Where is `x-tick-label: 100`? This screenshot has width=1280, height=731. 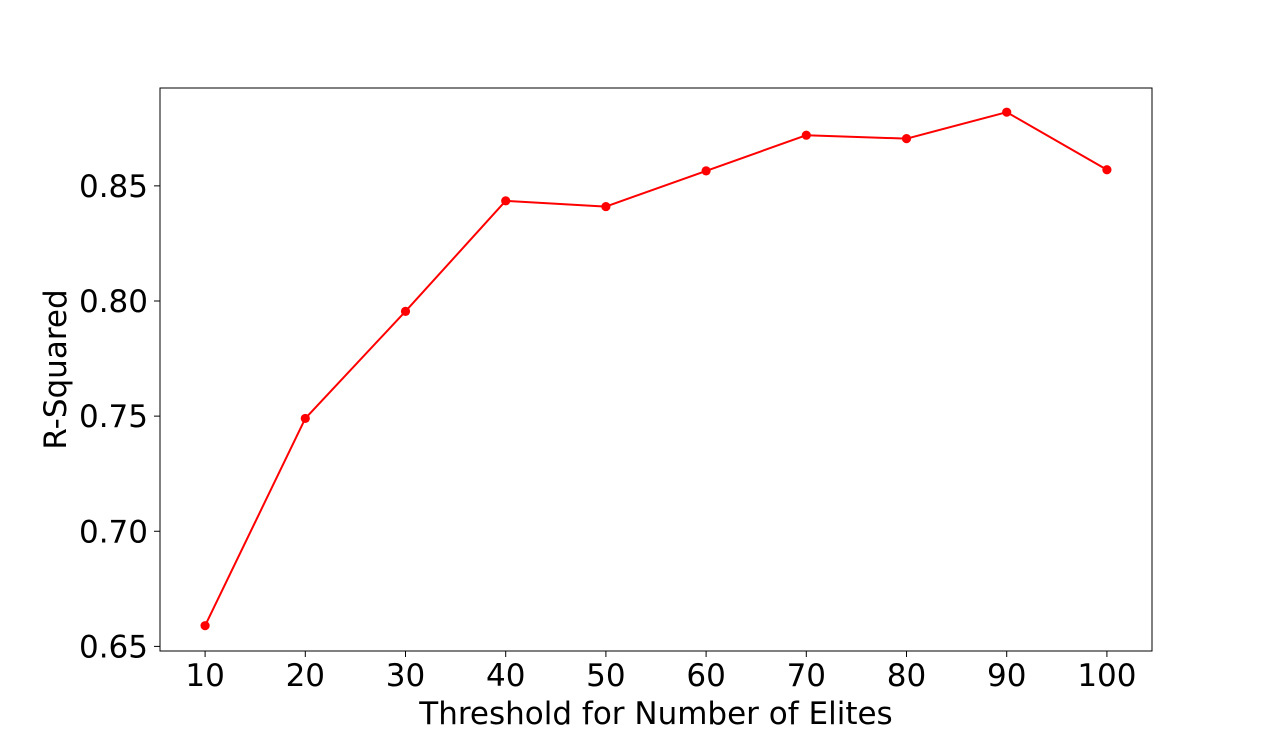
x-tick-label: 100 is located at coordinates (1106, 676).